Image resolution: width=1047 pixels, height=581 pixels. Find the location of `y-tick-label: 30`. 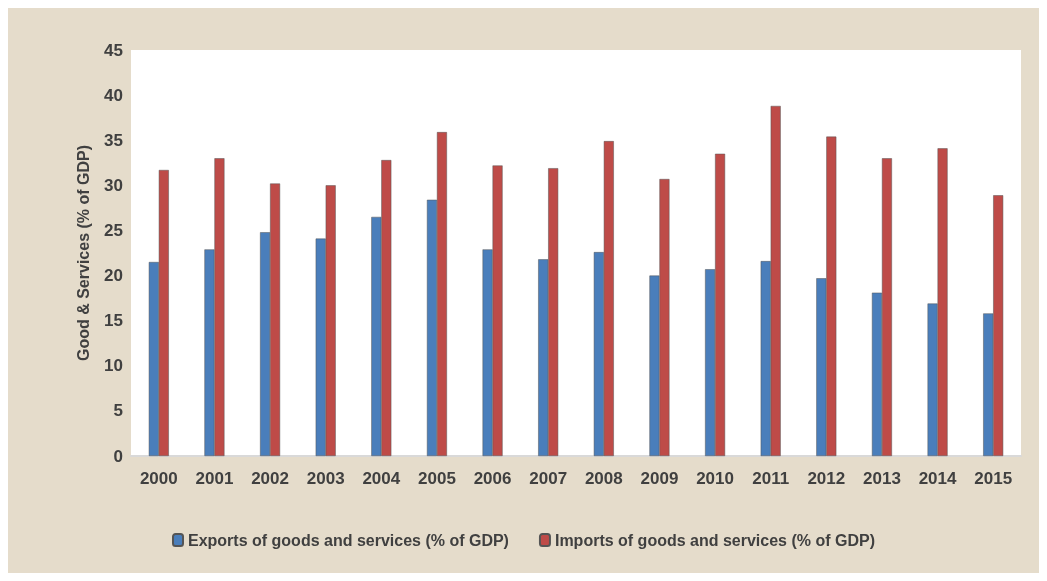

y-tick-label: 30 is located at coordinates (113, 185).